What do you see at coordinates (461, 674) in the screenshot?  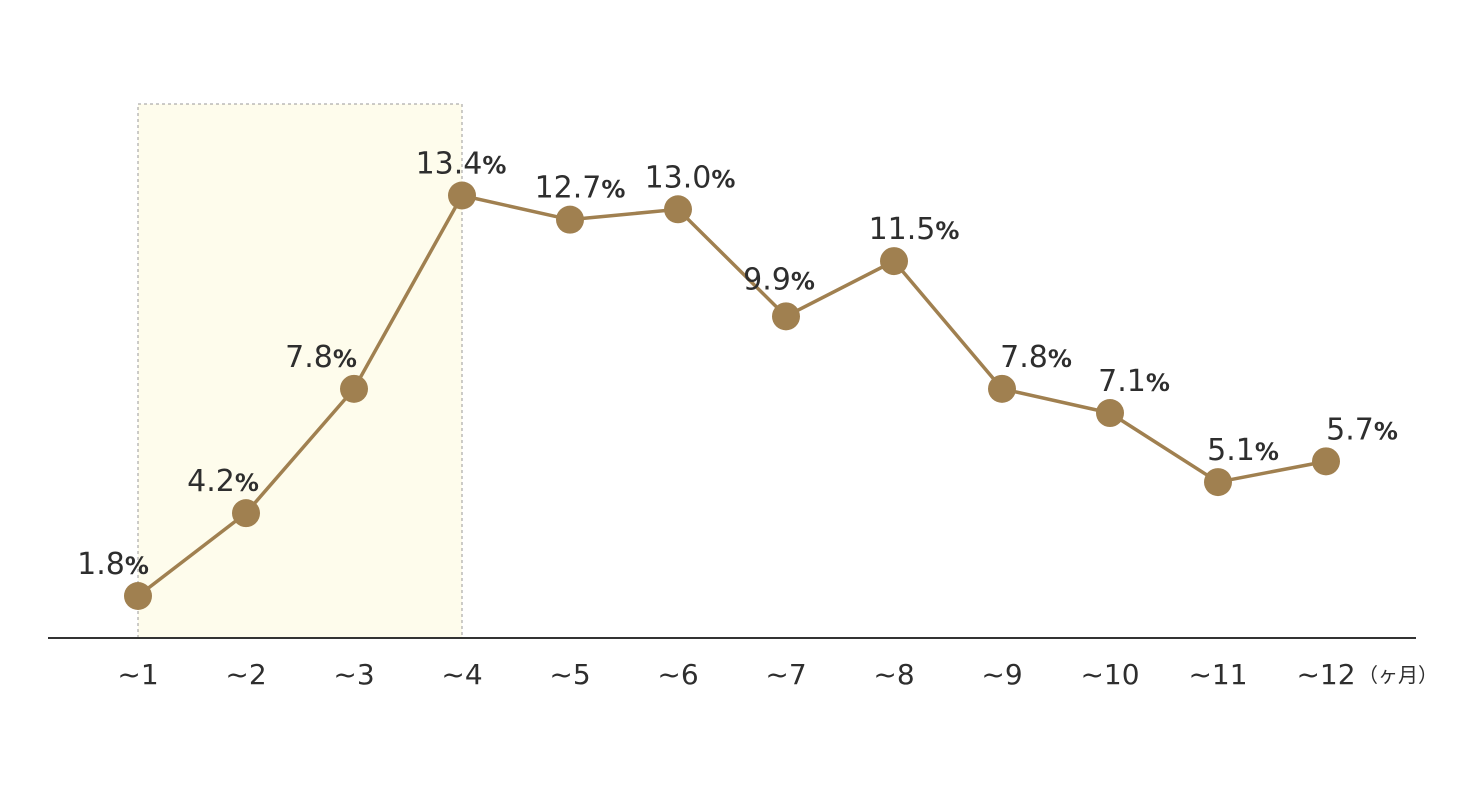 I see `x-tick-label-4: ~4` at bounding box center [461, 674].